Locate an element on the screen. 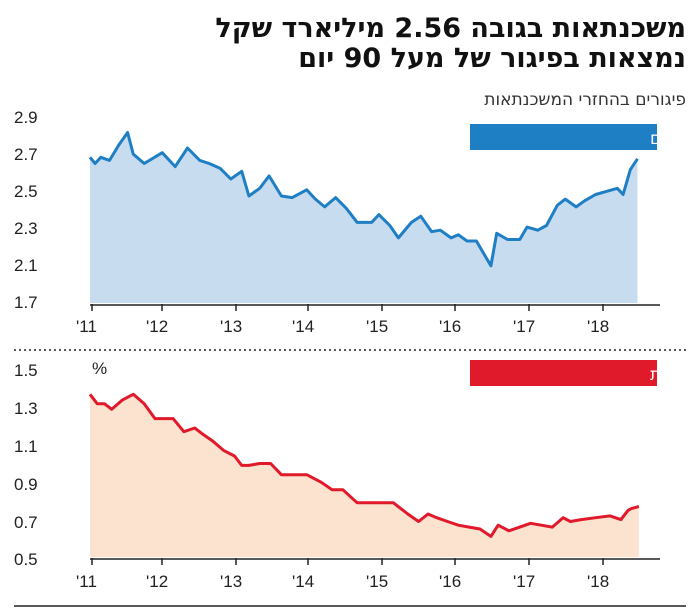 The image size is (700, 614). amount-series-badge is located at coordinates (563, 137).